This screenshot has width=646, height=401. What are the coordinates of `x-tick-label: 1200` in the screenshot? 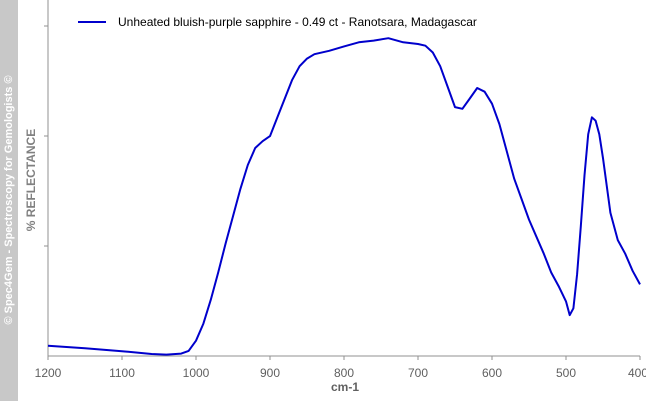 It's located at (48, 373).